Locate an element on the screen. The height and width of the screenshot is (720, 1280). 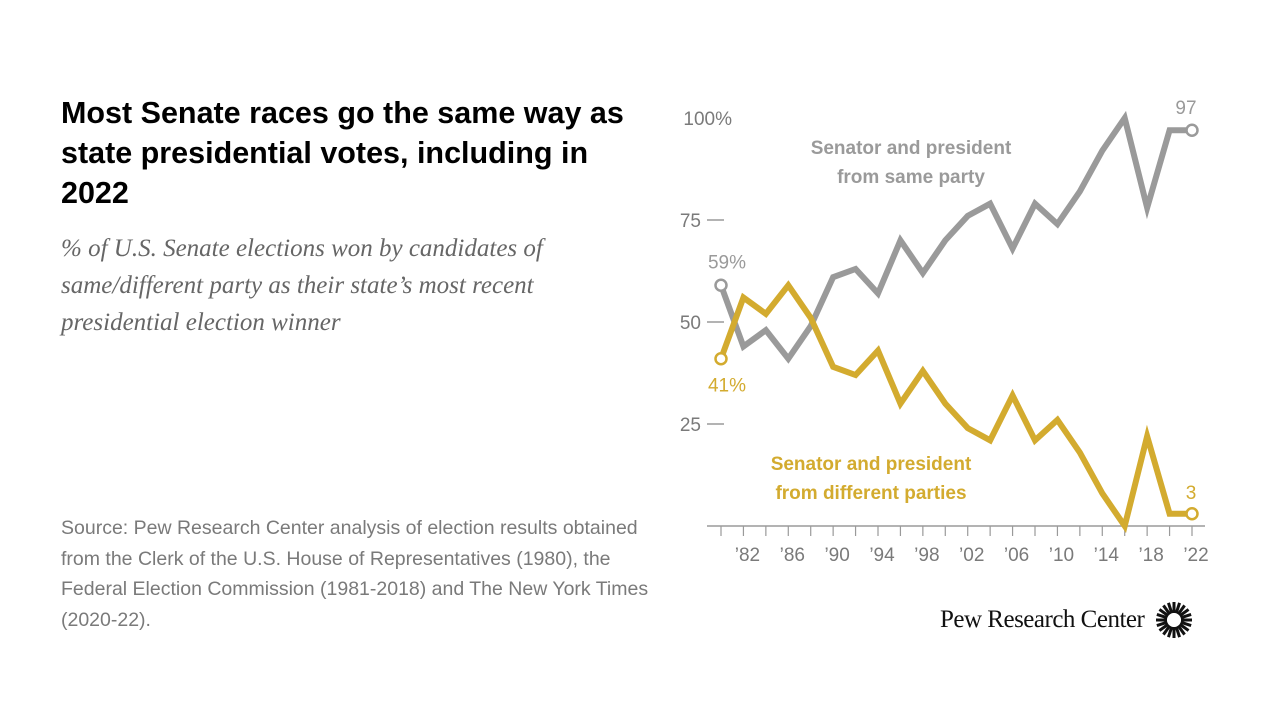
y-tick-label: 50 is located at coordinates (690, 323).